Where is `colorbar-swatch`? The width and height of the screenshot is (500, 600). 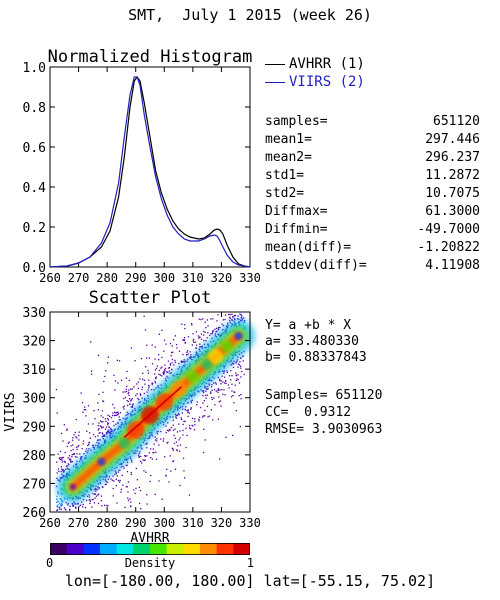
colorbar-swatch is located at coordinates (59, 549).